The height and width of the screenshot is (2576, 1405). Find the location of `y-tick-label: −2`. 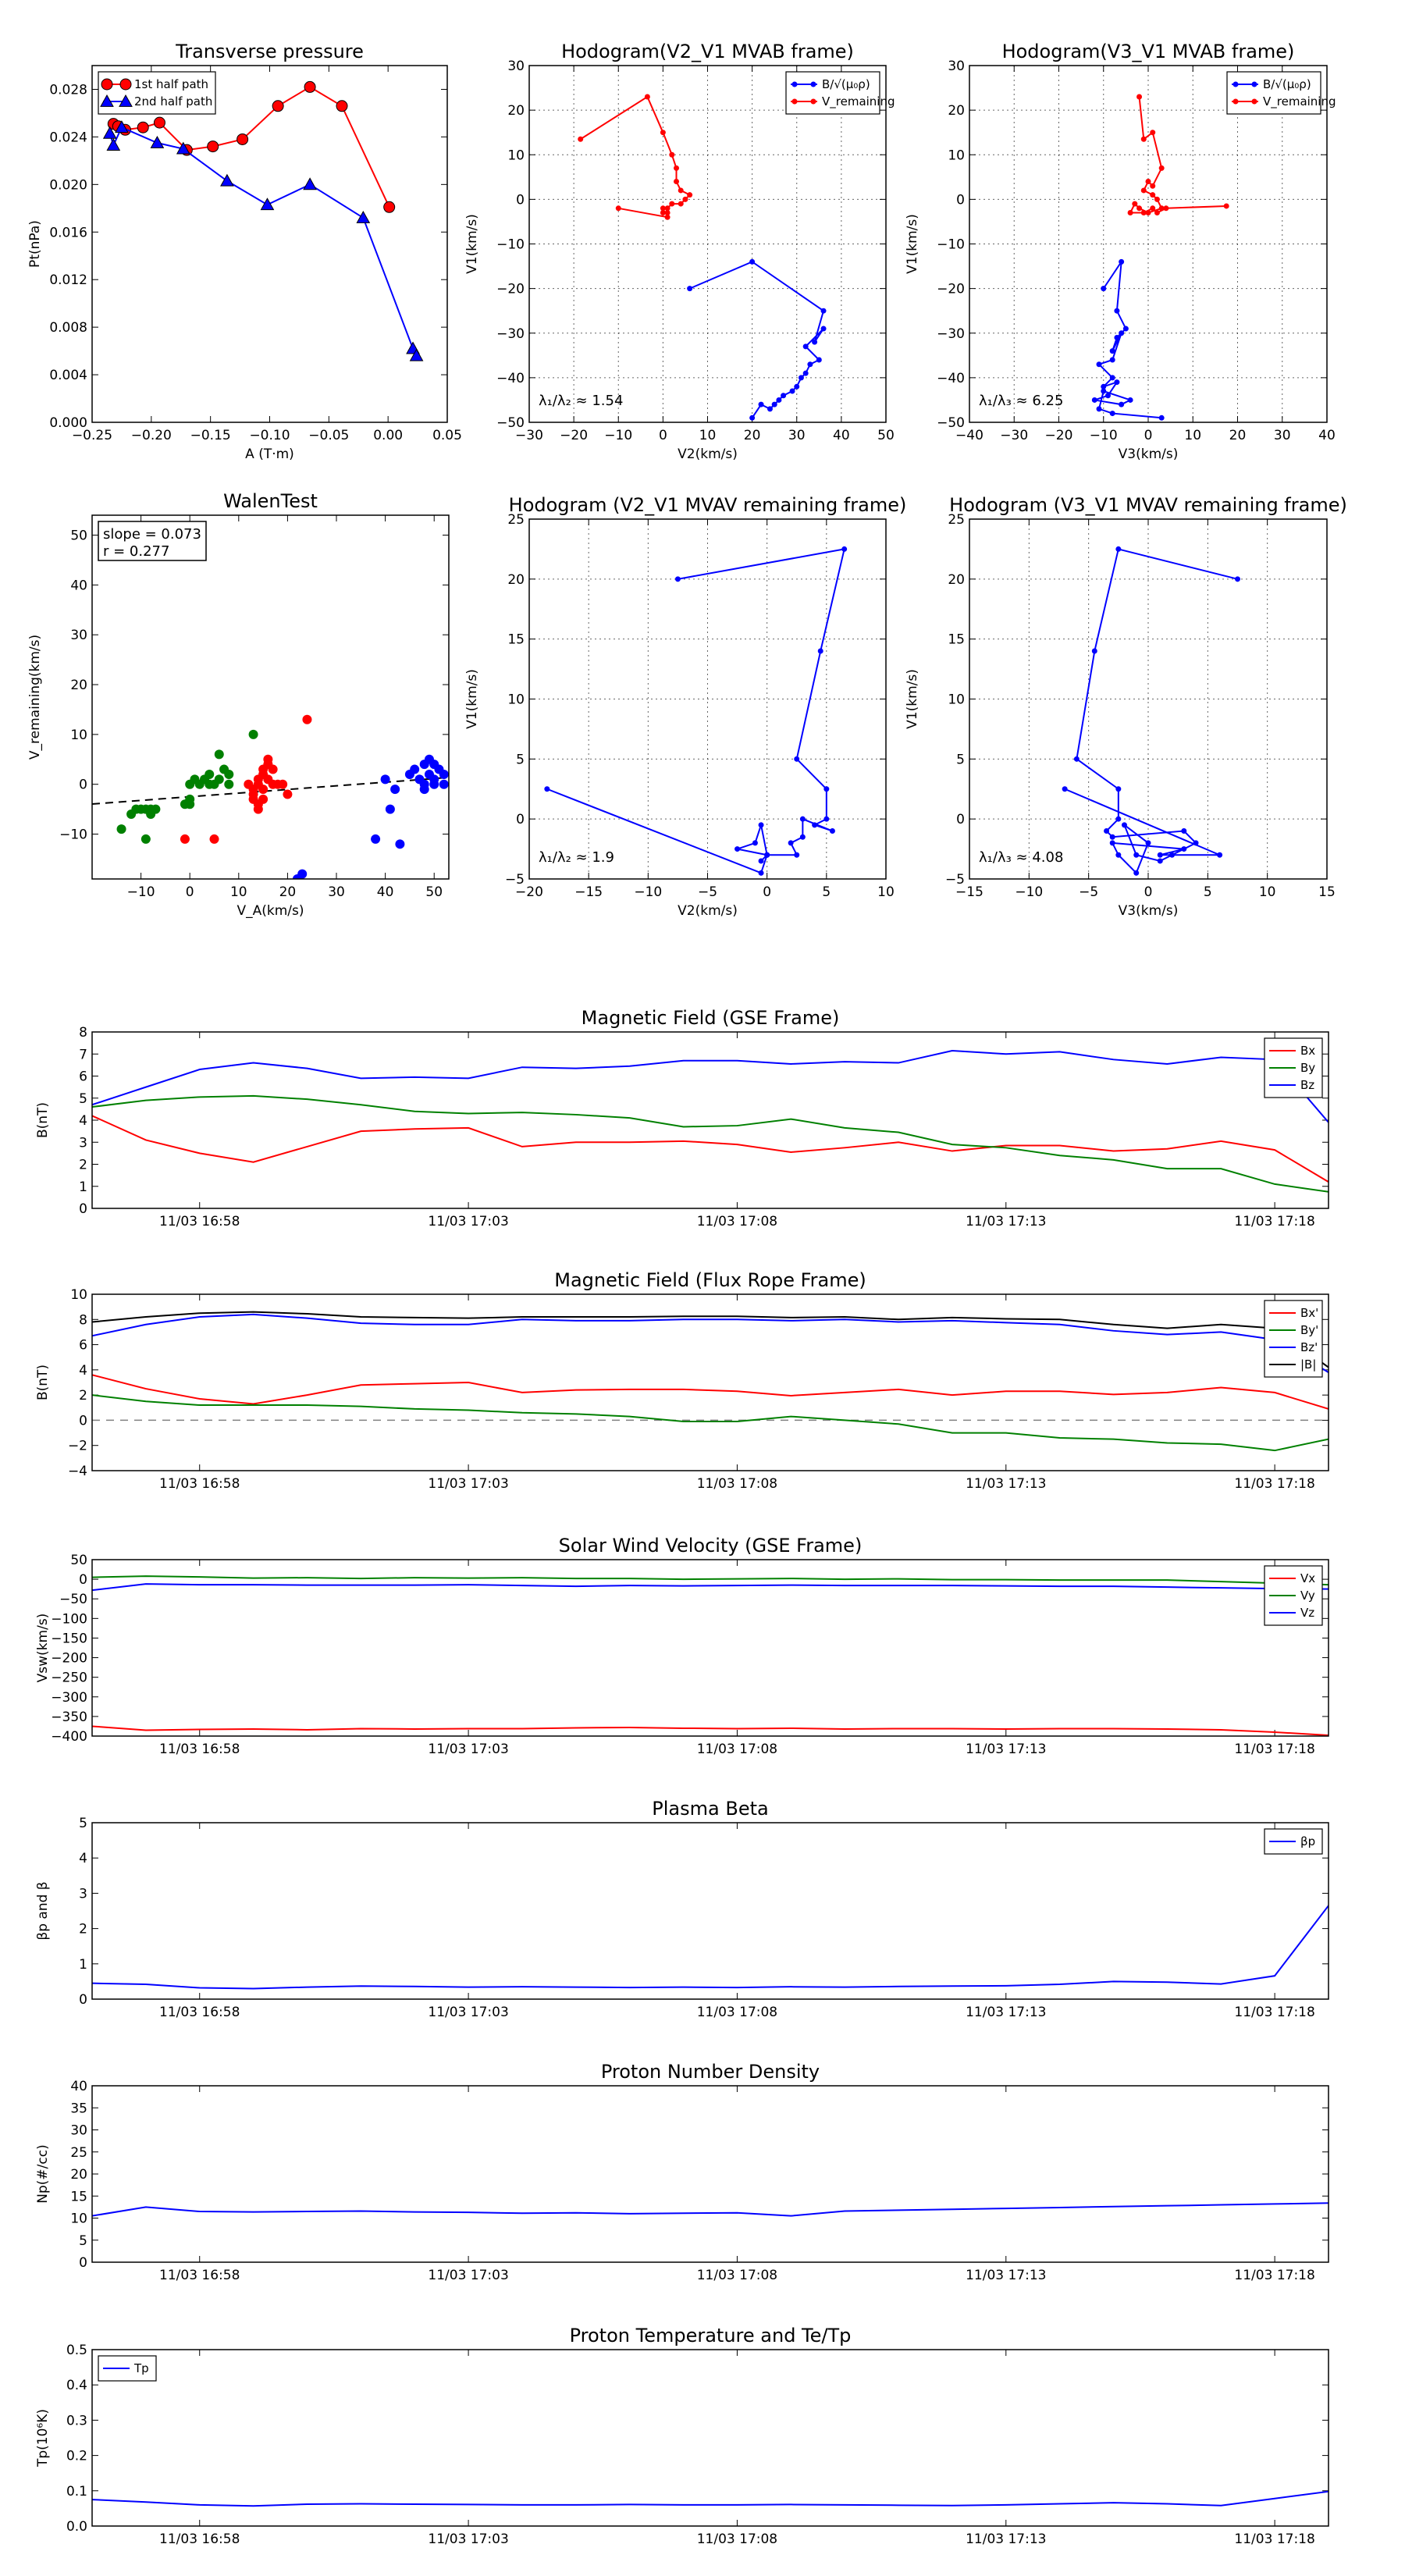

y-tick-label: −2 is located at coordinates (77, 1446).